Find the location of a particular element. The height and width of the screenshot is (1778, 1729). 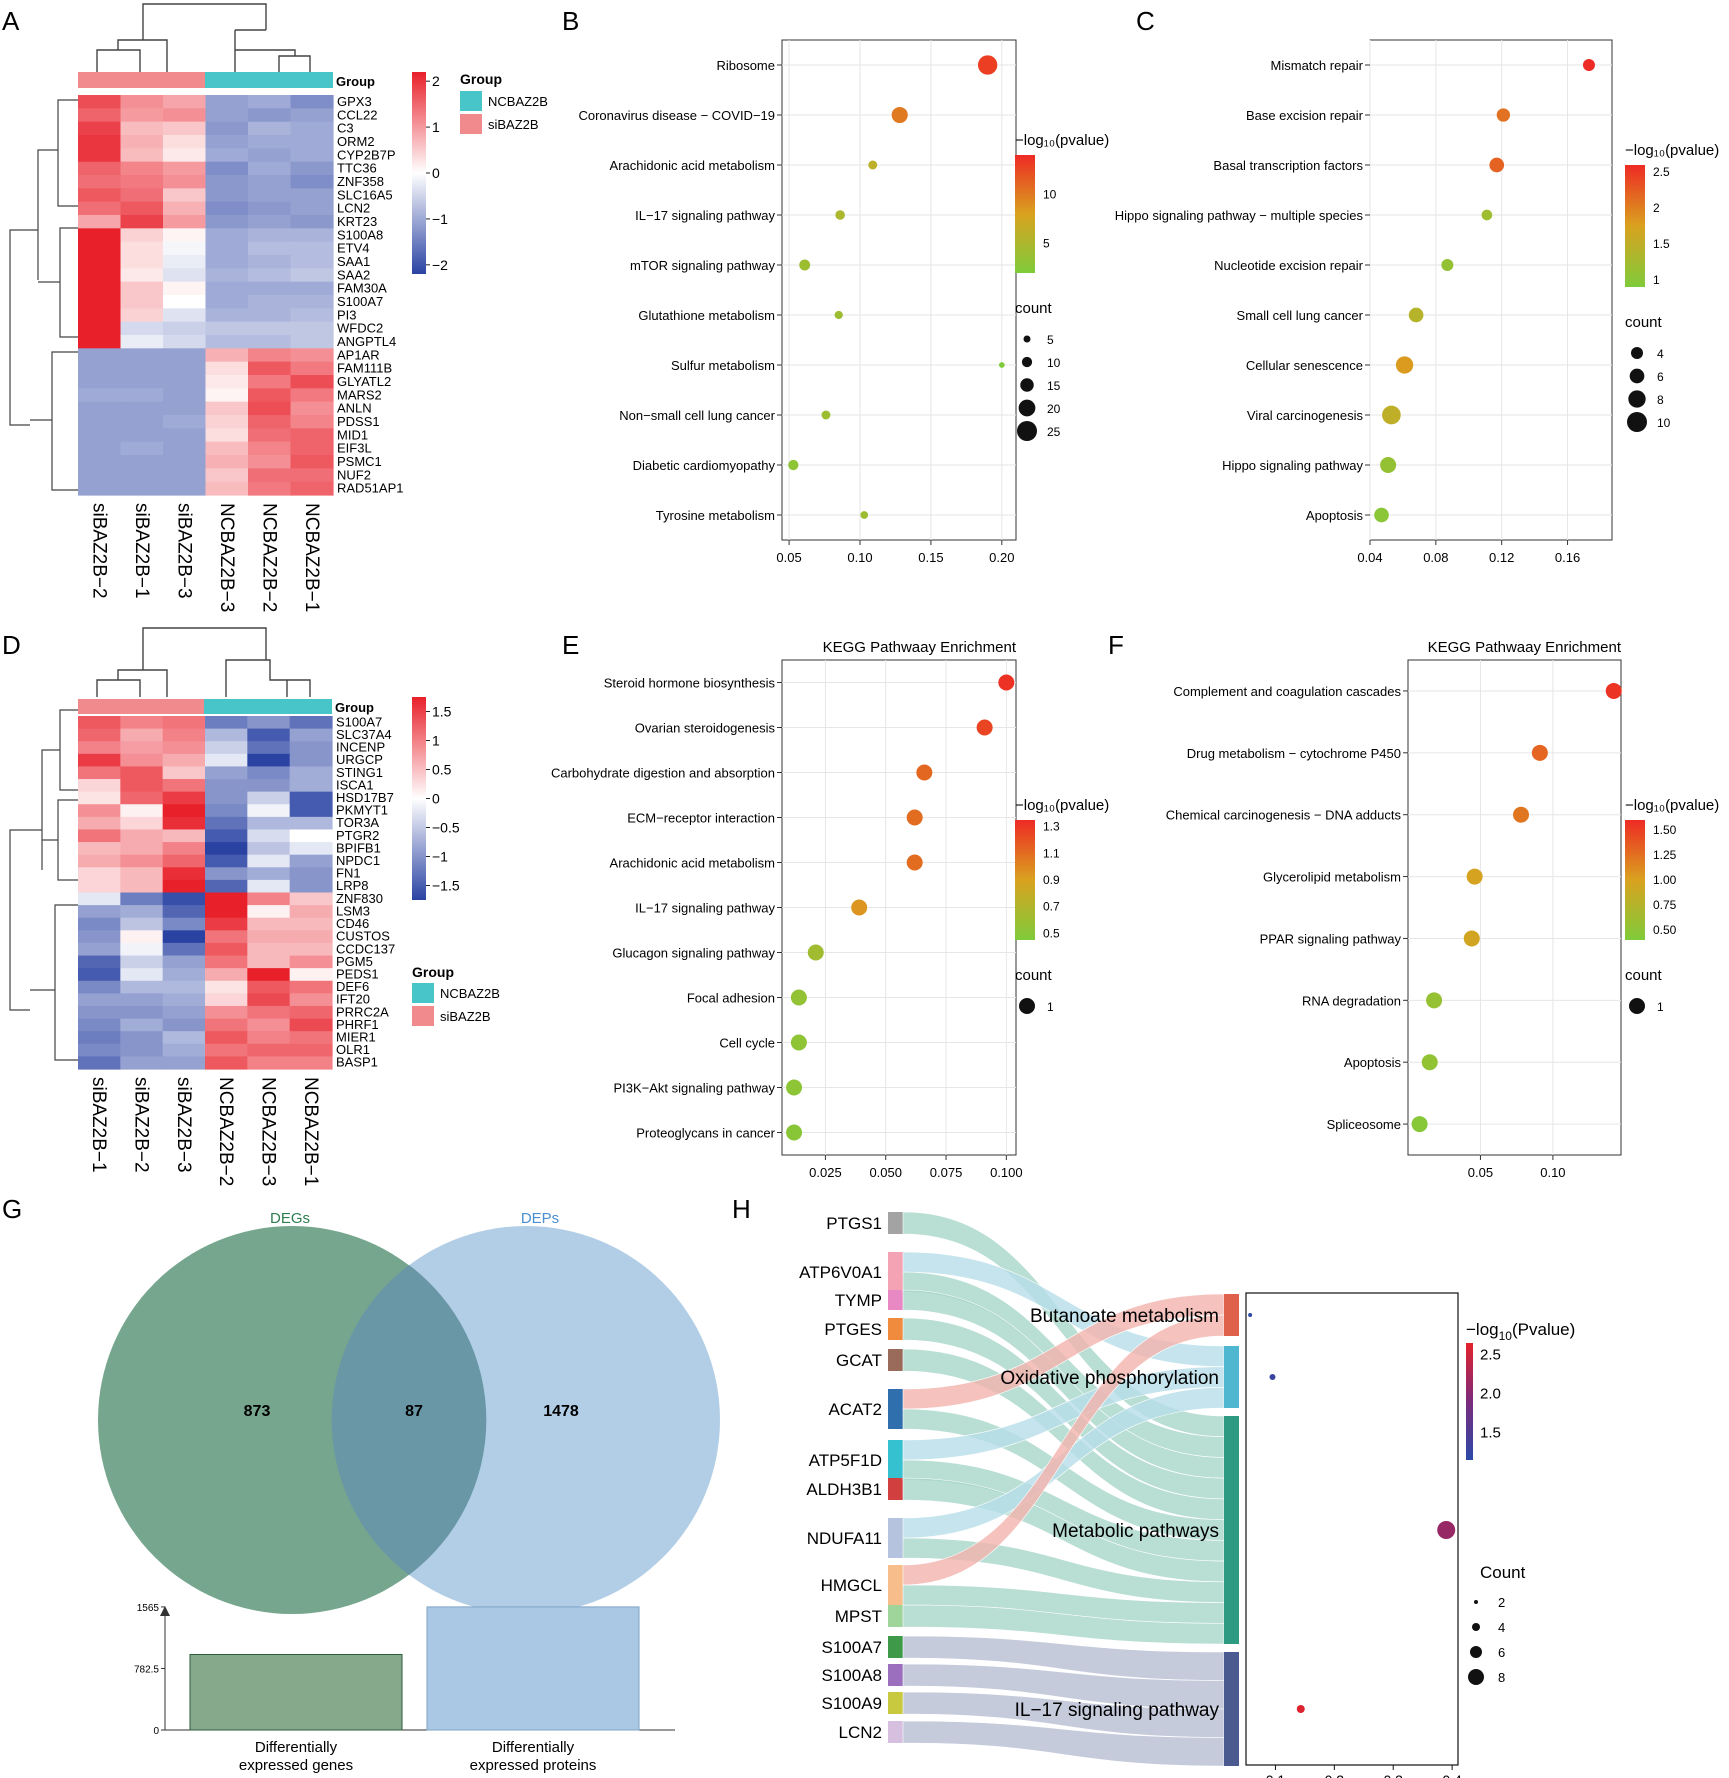

row-label: DEF6 is located at coordinates (352, 986).